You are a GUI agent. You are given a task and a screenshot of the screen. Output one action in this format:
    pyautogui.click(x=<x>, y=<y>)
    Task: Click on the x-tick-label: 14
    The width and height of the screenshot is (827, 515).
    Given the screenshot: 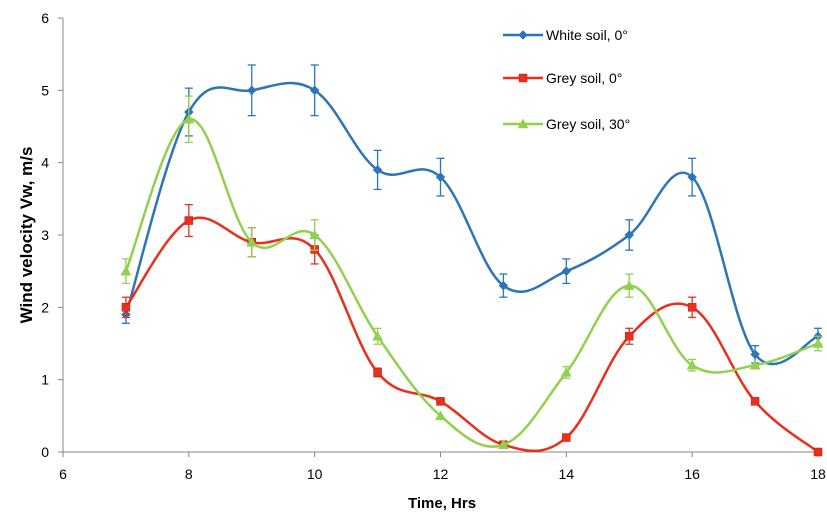 What is the action you would take?
    pyautogui.click(x=567, y=474)
    